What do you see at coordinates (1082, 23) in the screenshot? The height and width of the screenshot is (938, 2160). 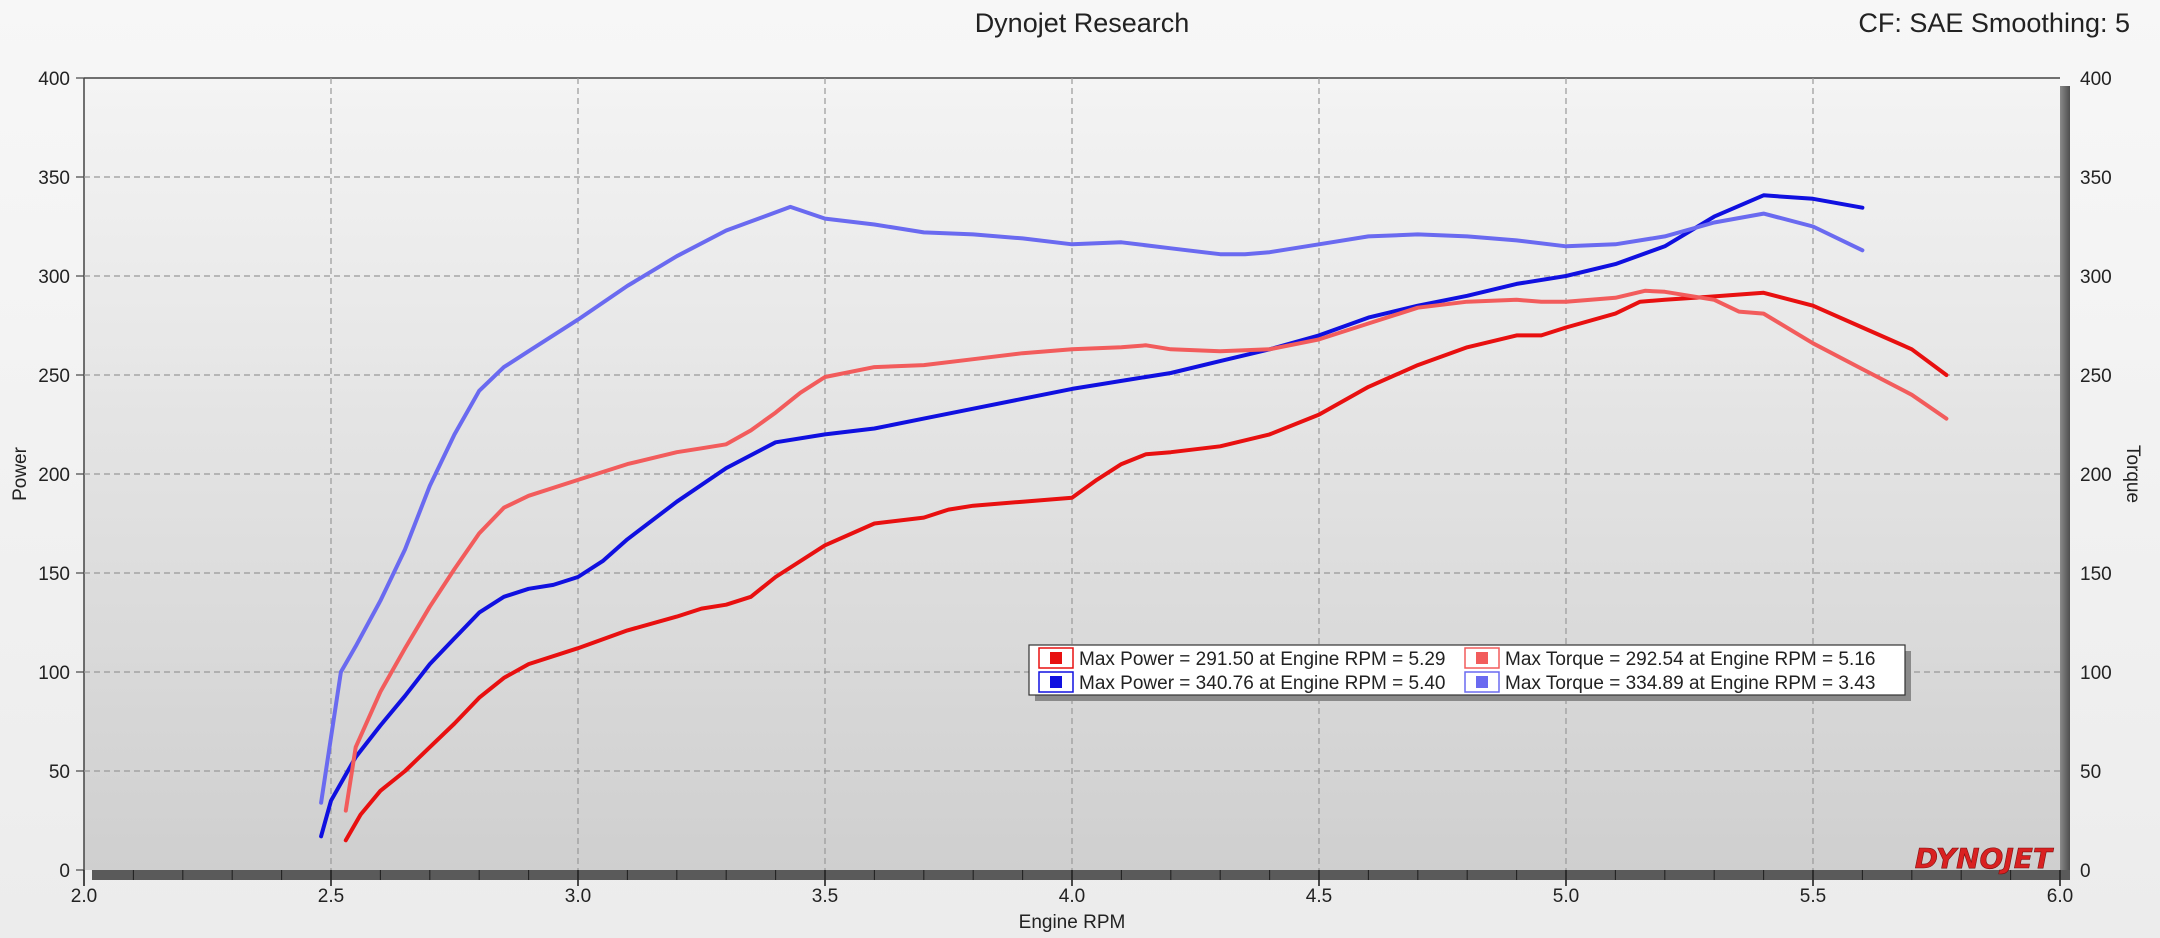 I see `chart-title: Dynojet Research` at bounding box center [1082, 23].